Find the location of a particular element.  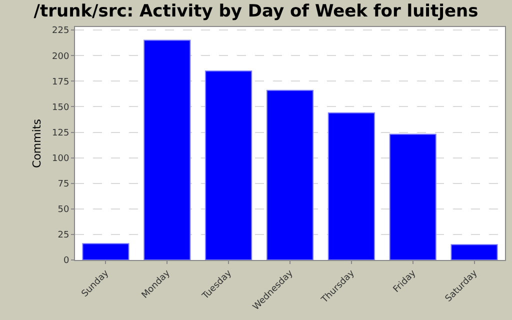

y-tick-label: 75 is located at coordinates (64, 185).